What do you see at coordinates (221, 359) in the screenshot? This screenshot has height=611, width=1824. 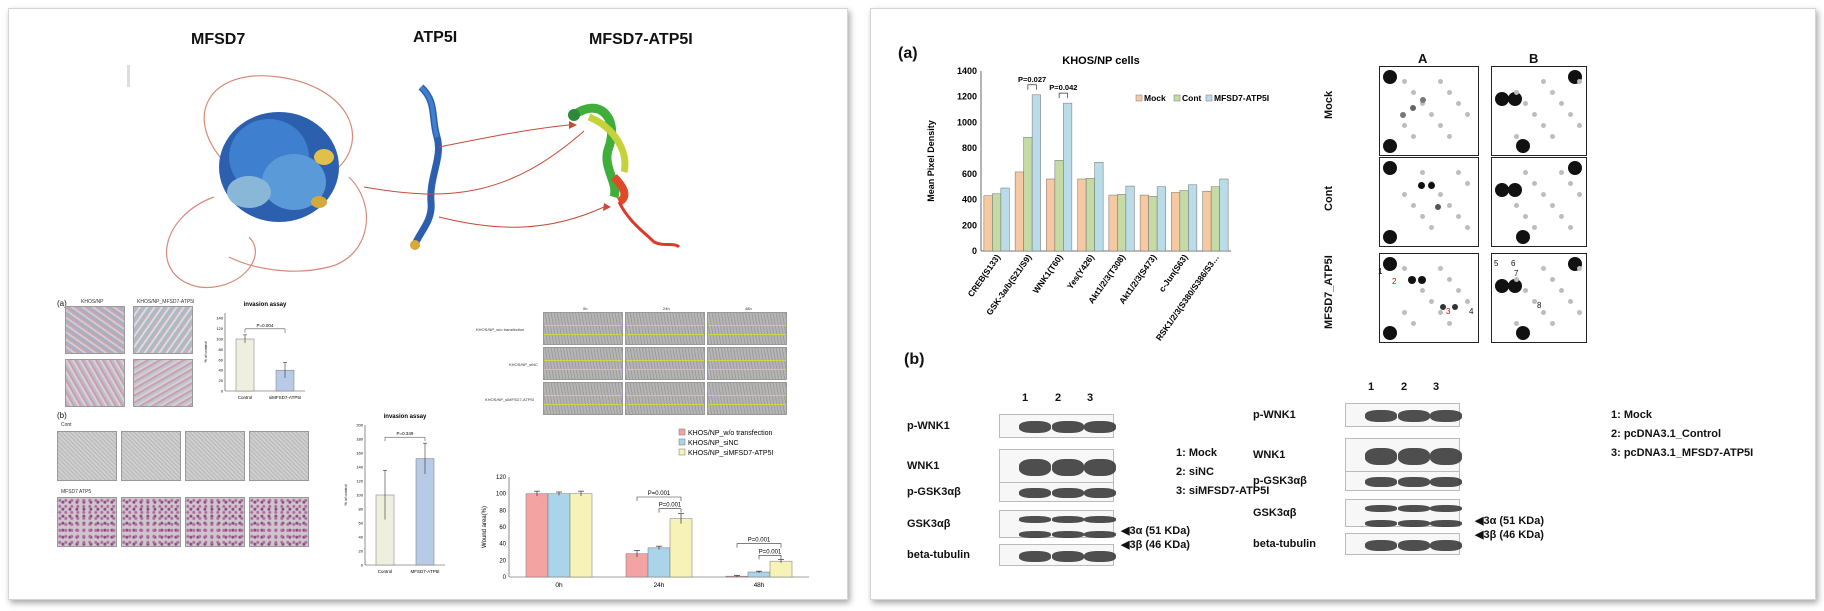 I see `y-tick-label: 60` at bounding box center [221, 359].